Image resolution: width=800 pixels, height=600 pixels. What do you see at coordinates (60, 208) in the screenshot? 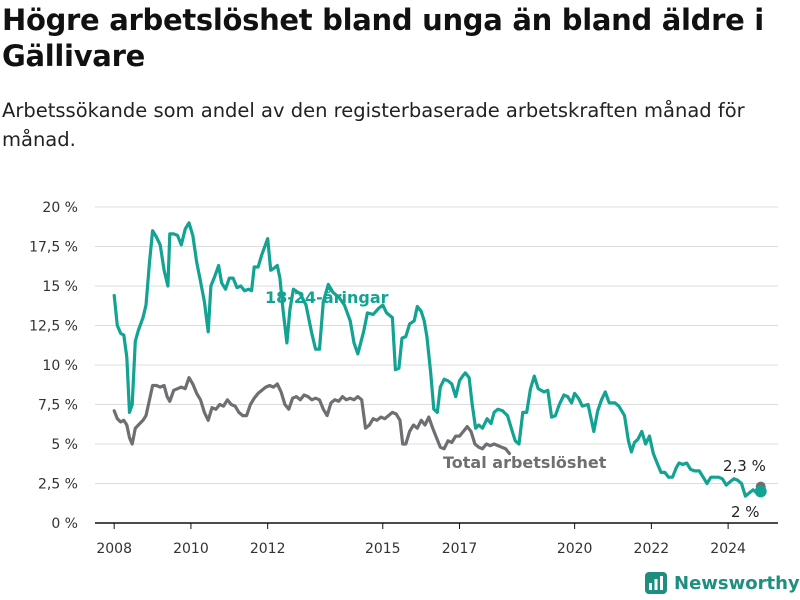
I see `y-tick-label: 20 %` at bounding box center [60, 208].